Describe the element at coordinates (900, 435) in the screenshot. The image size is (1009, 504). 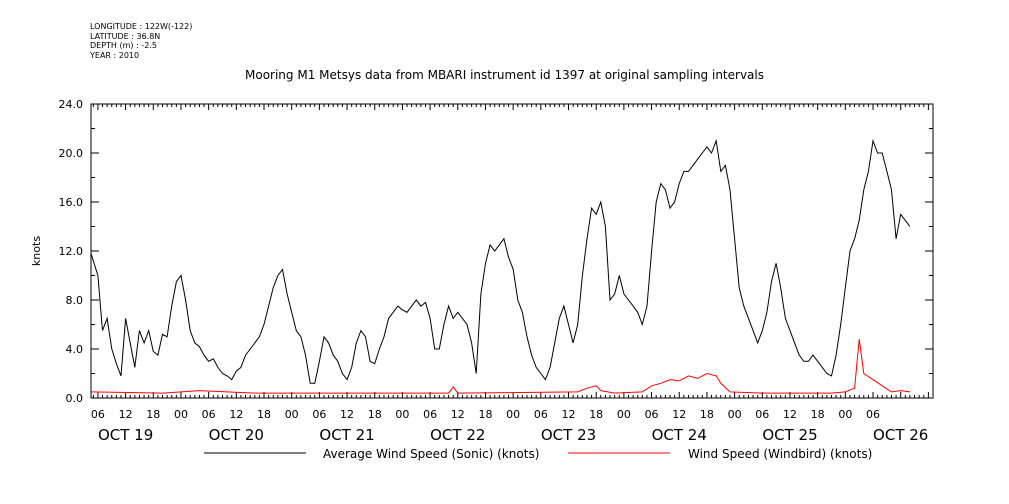
I see `x-date-label: OCT 26` at that location.